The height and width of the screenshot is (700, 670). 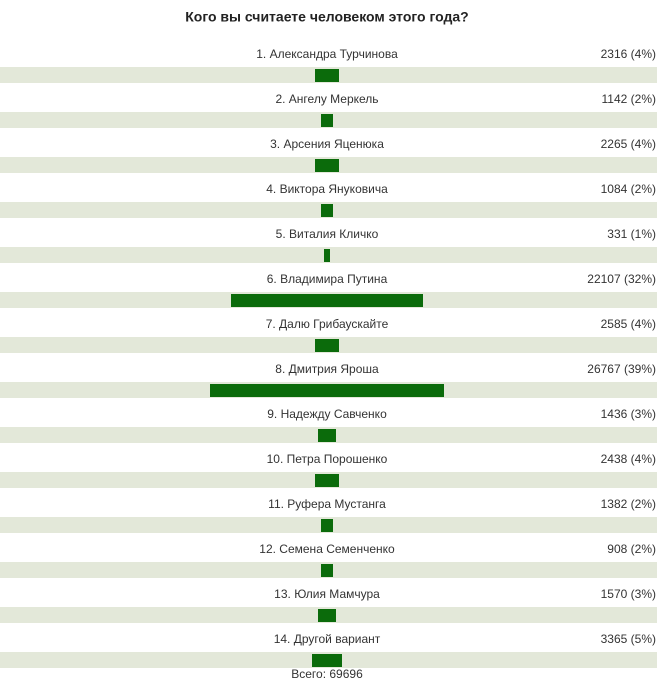 I want to click on value-label: 1142 (2%), so click(x=629, y=99).